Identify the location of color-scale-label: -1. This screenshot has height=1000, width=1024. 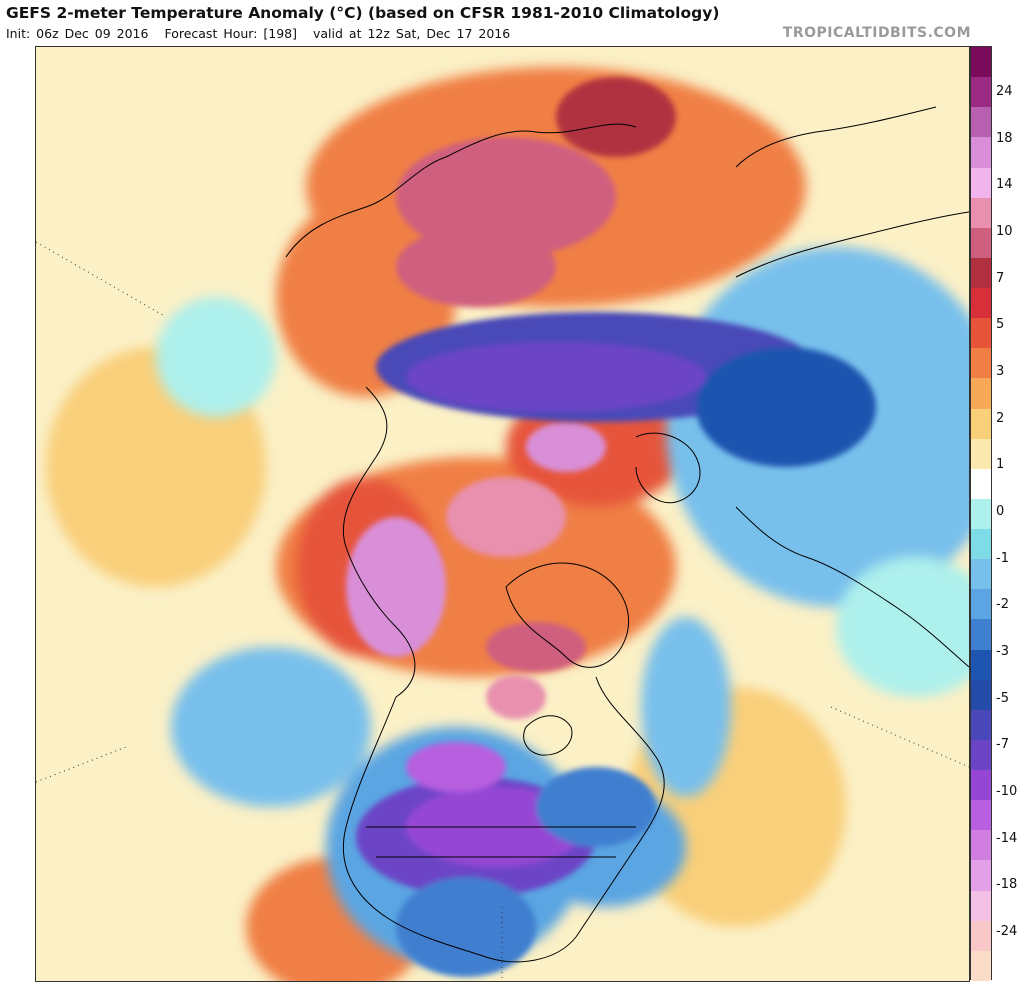
(1002, 558).